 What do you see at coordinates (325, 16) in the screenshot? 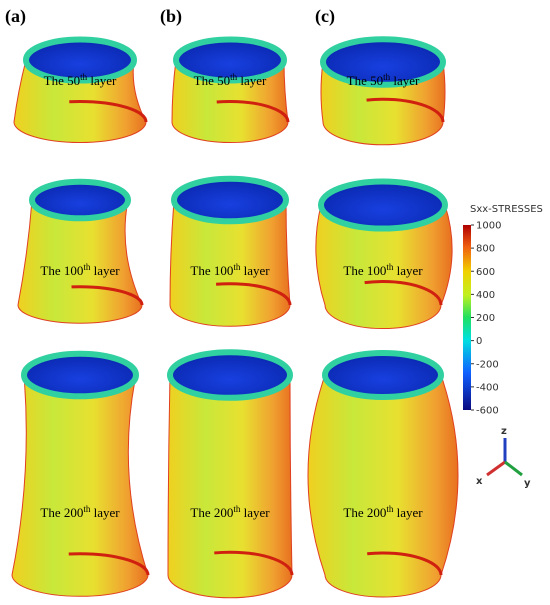
I see `panel-label: (c)` at bounding box center [325, 16].